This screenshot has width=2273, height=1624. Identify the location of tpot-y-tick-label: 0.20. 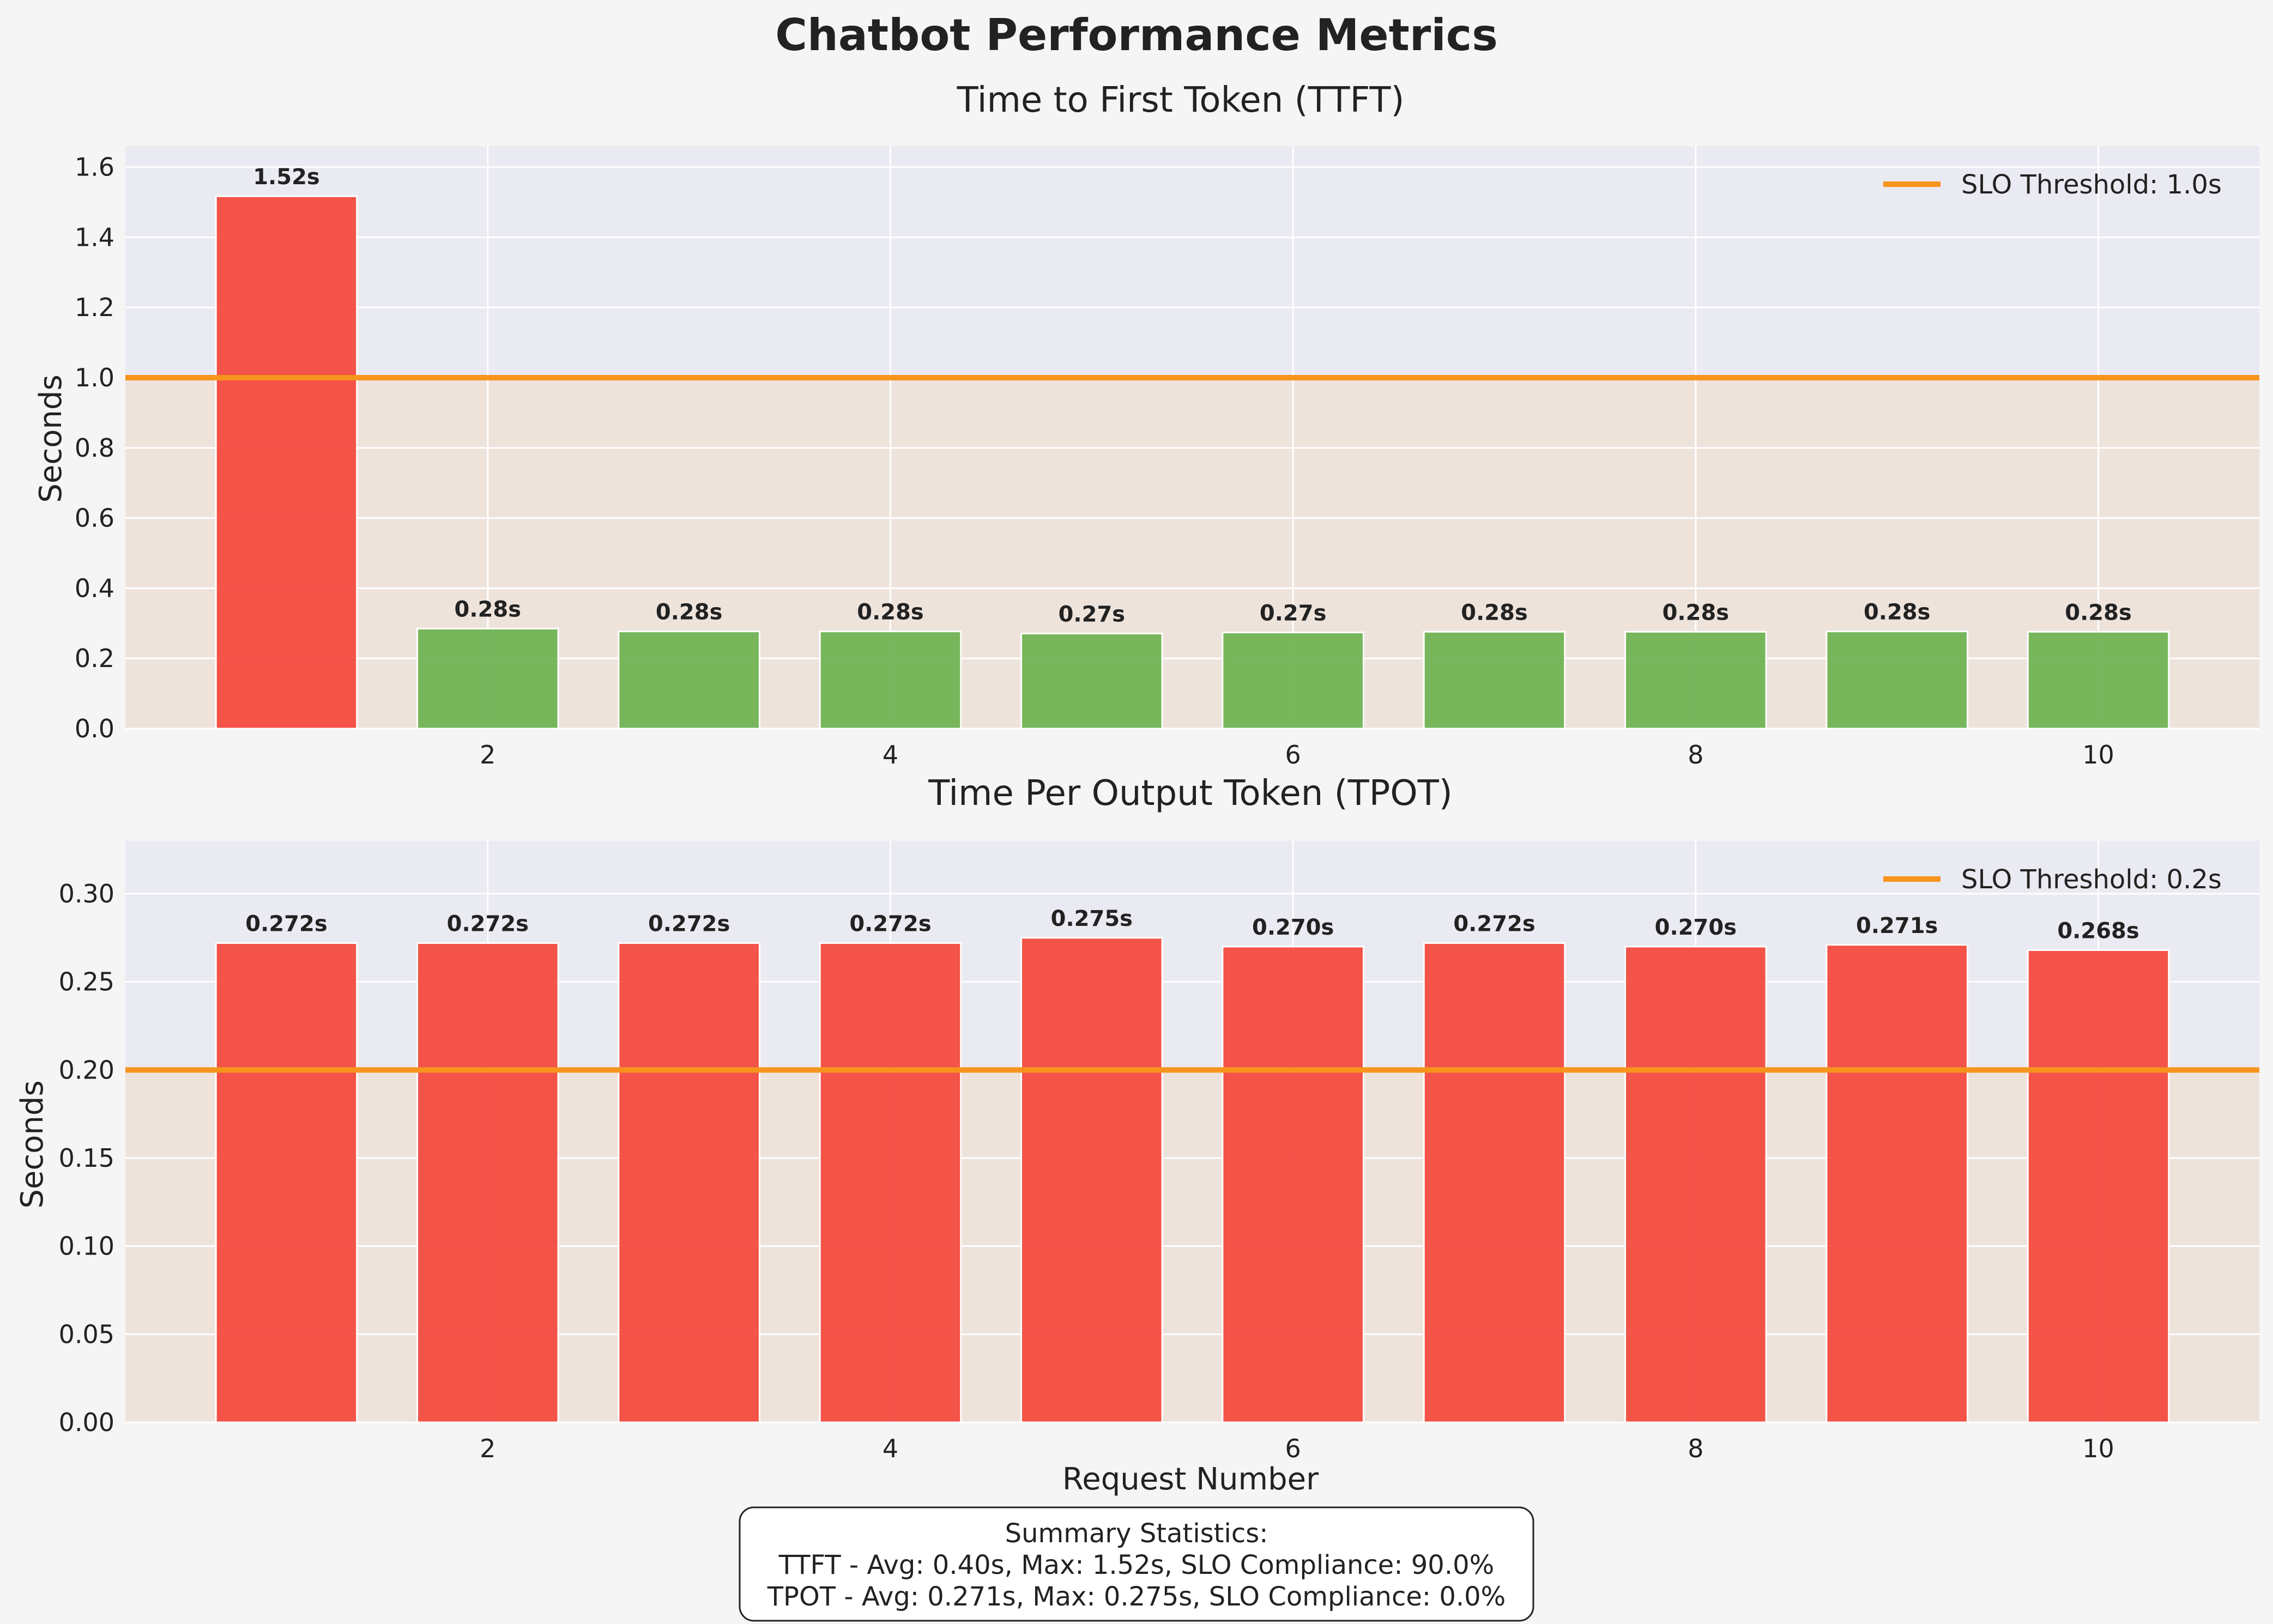
(86, 1069).